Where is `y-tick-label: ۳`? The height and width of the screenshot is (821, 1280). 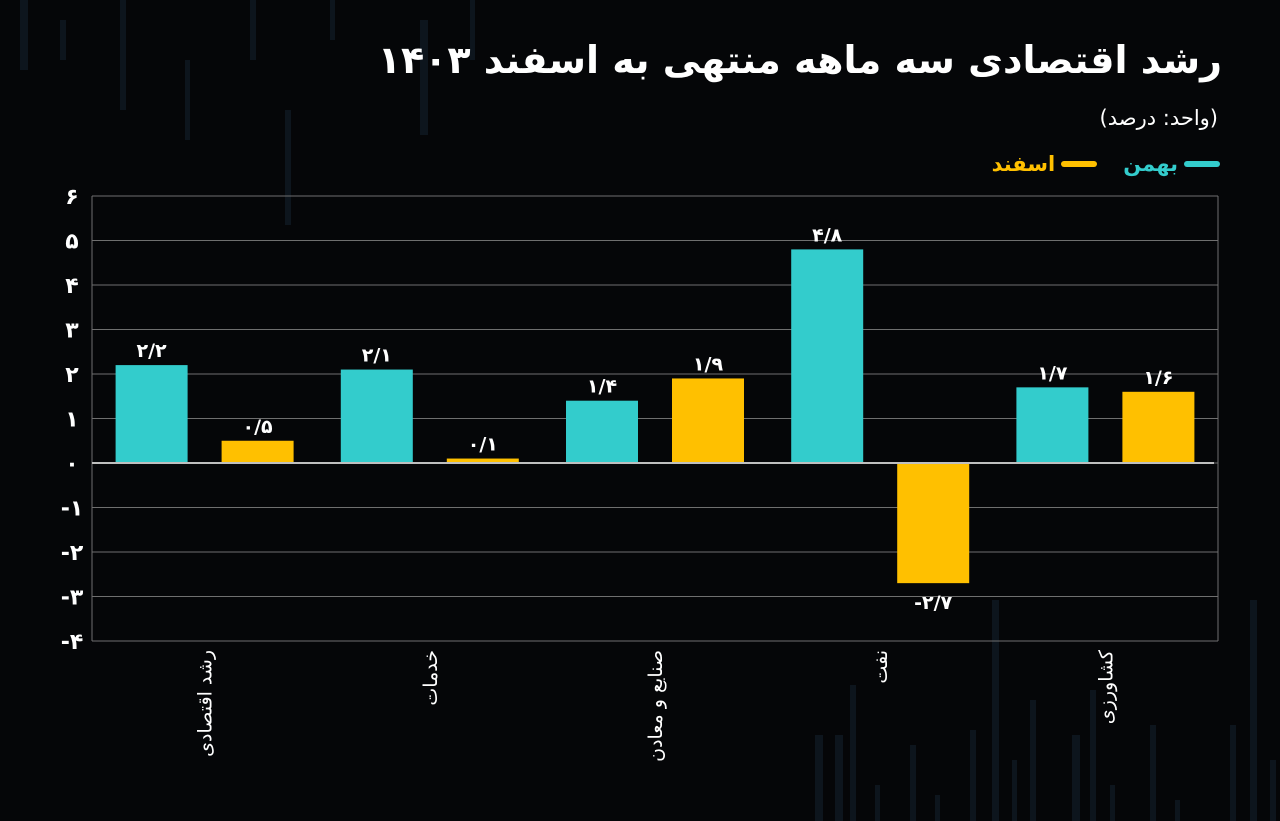
y-tick-label: ۳ is located at coordinates (72, 331).